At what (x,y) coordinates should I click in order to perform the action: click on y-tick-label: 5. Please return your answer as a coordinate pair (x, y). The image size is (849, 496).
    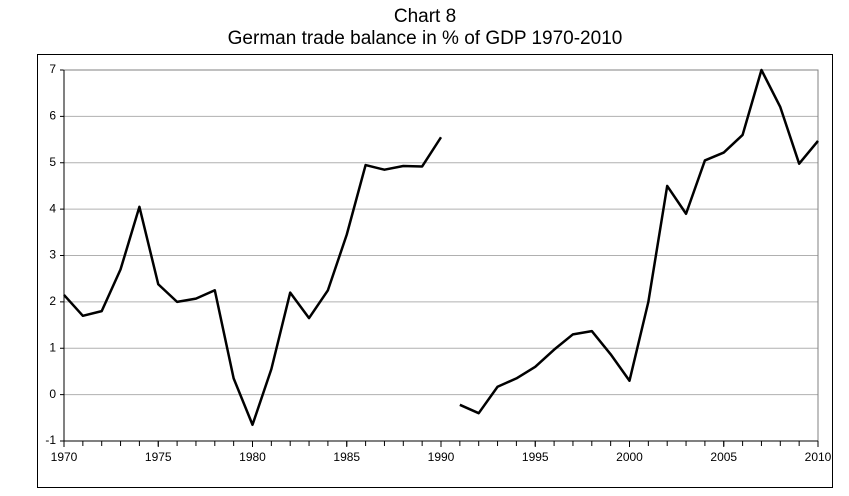
    Looking at the image, I should click on (52, 162).